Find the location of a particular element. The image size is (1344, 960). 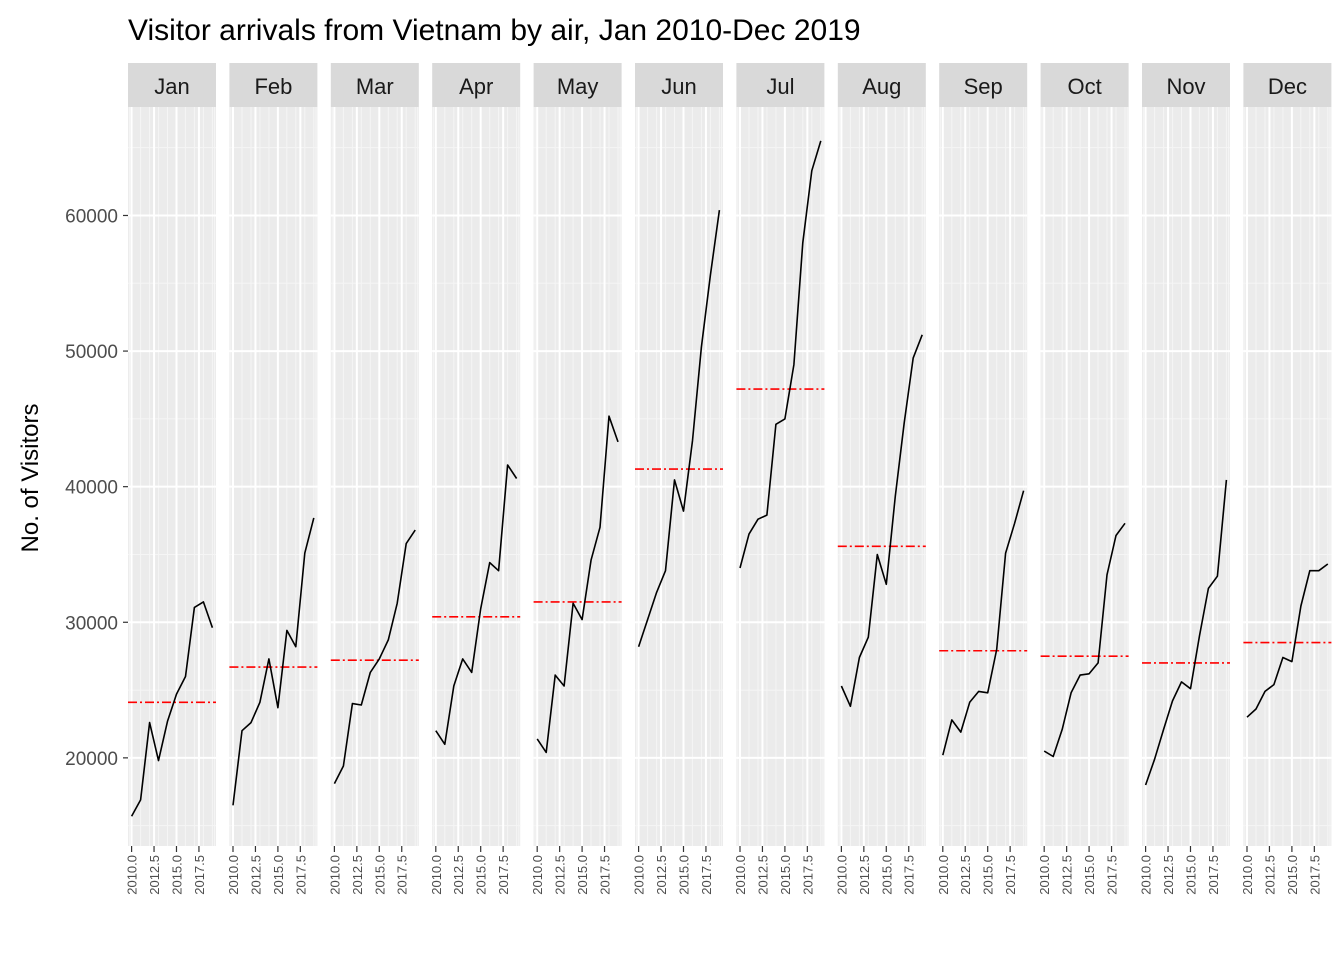

facet-strip-label: Nov is located at coordinates (1185, 86).